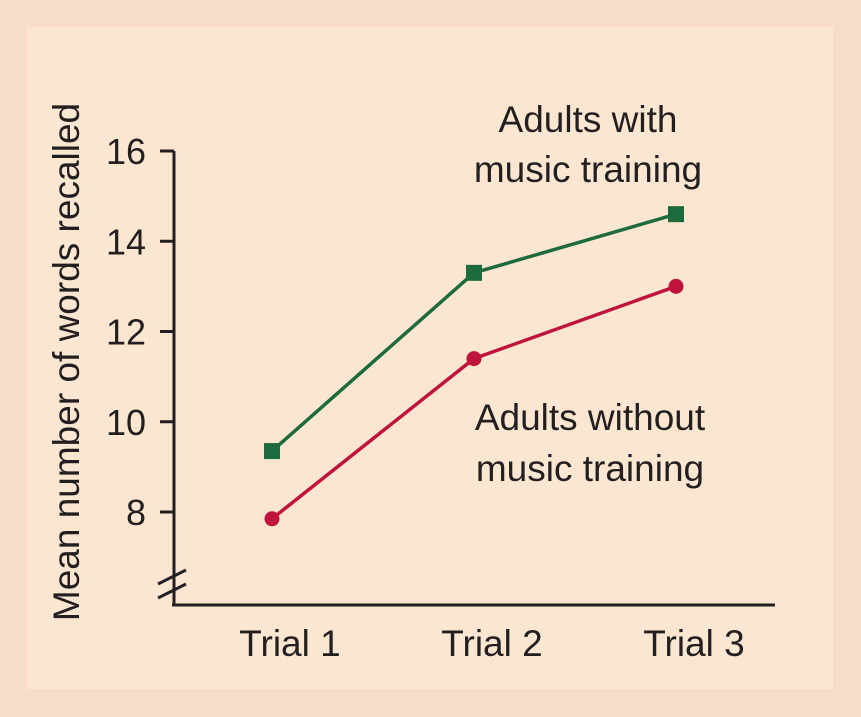 Image resolution: width=861 pixels, height=717 pixels. What do you see at coordinates (66, 362) in the screenshot?
I see `y-axis-label: Mean number of words recalled` at bounding box center [66, 362].